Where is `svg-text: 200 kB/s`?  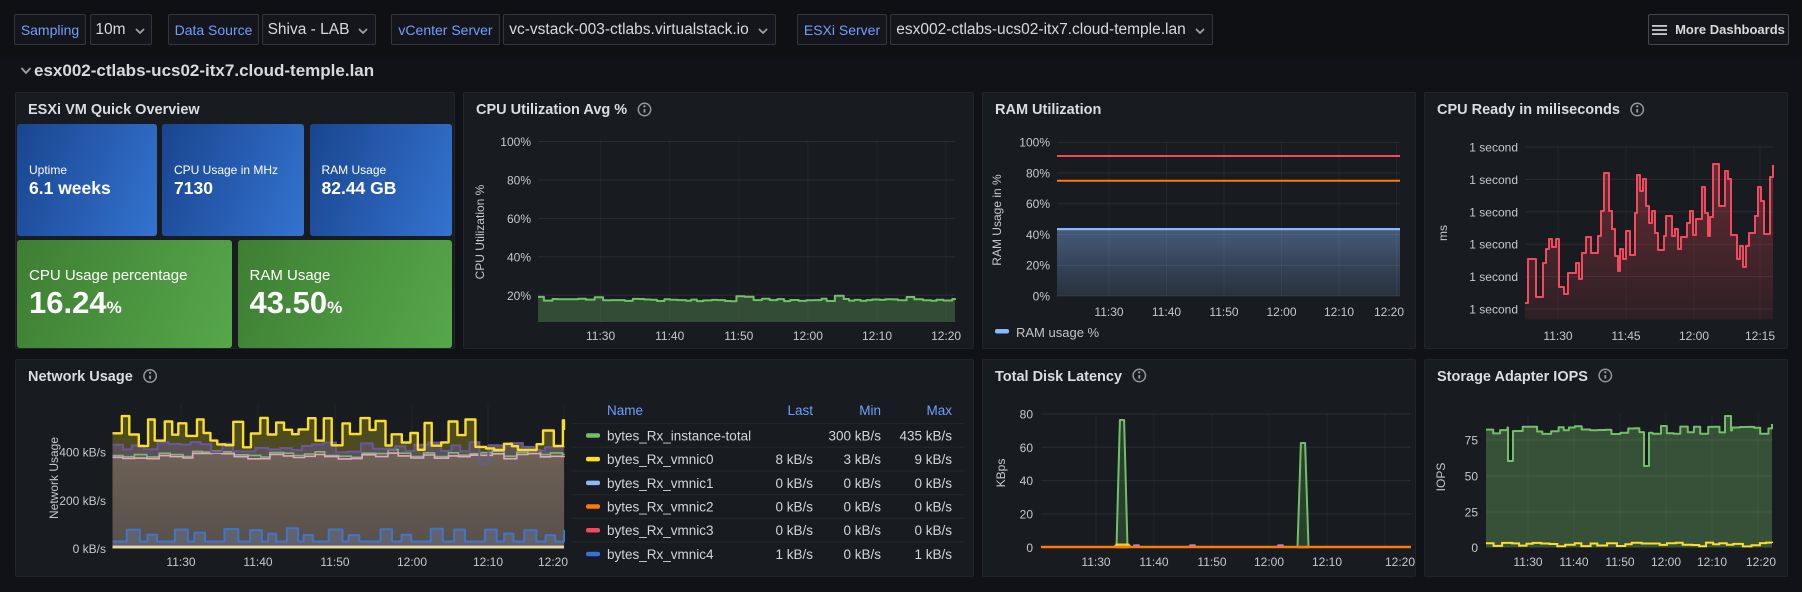 svg-text: 200 kB/s is located at coordinates (82, 501).